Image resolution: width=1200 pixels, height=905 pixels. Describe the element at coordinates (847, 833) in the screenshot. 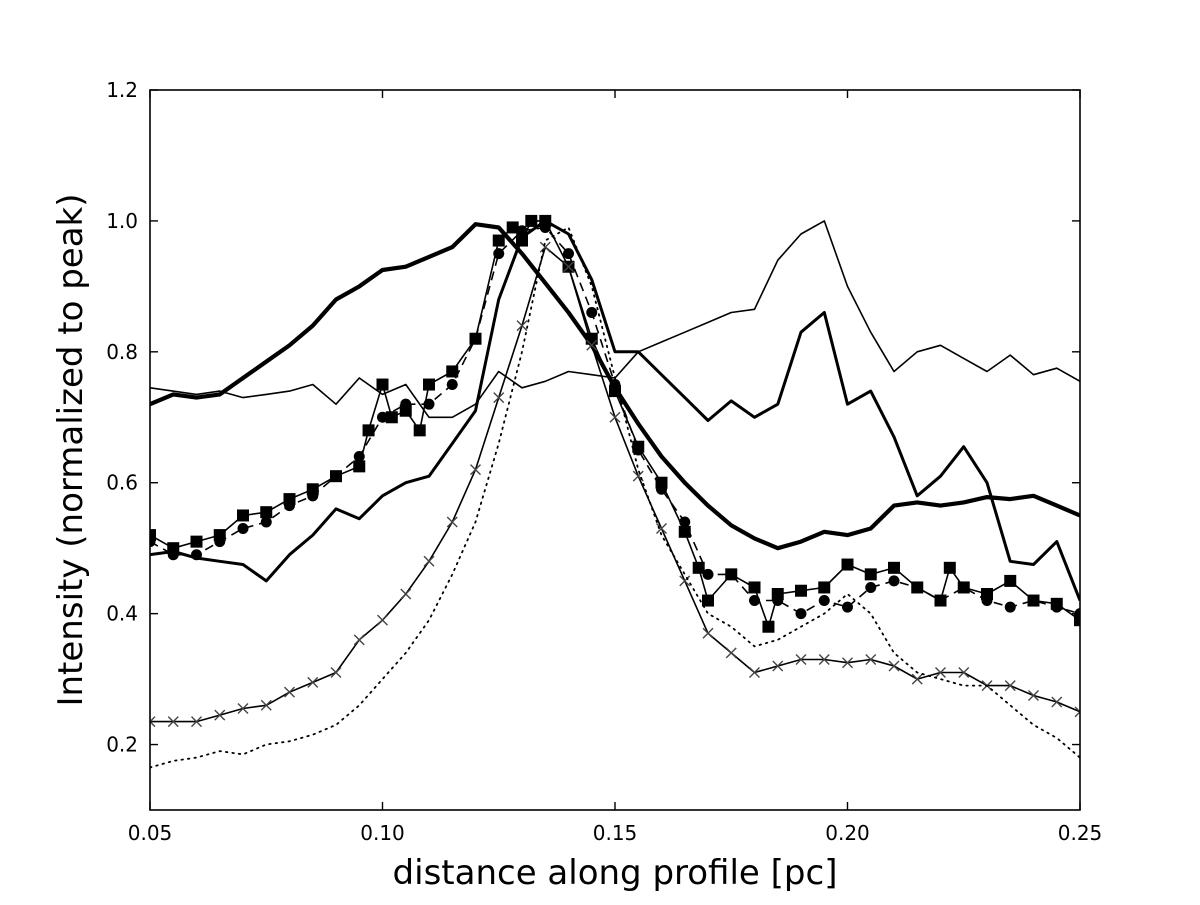

I see `x-tick-label: 0.20` at that location.